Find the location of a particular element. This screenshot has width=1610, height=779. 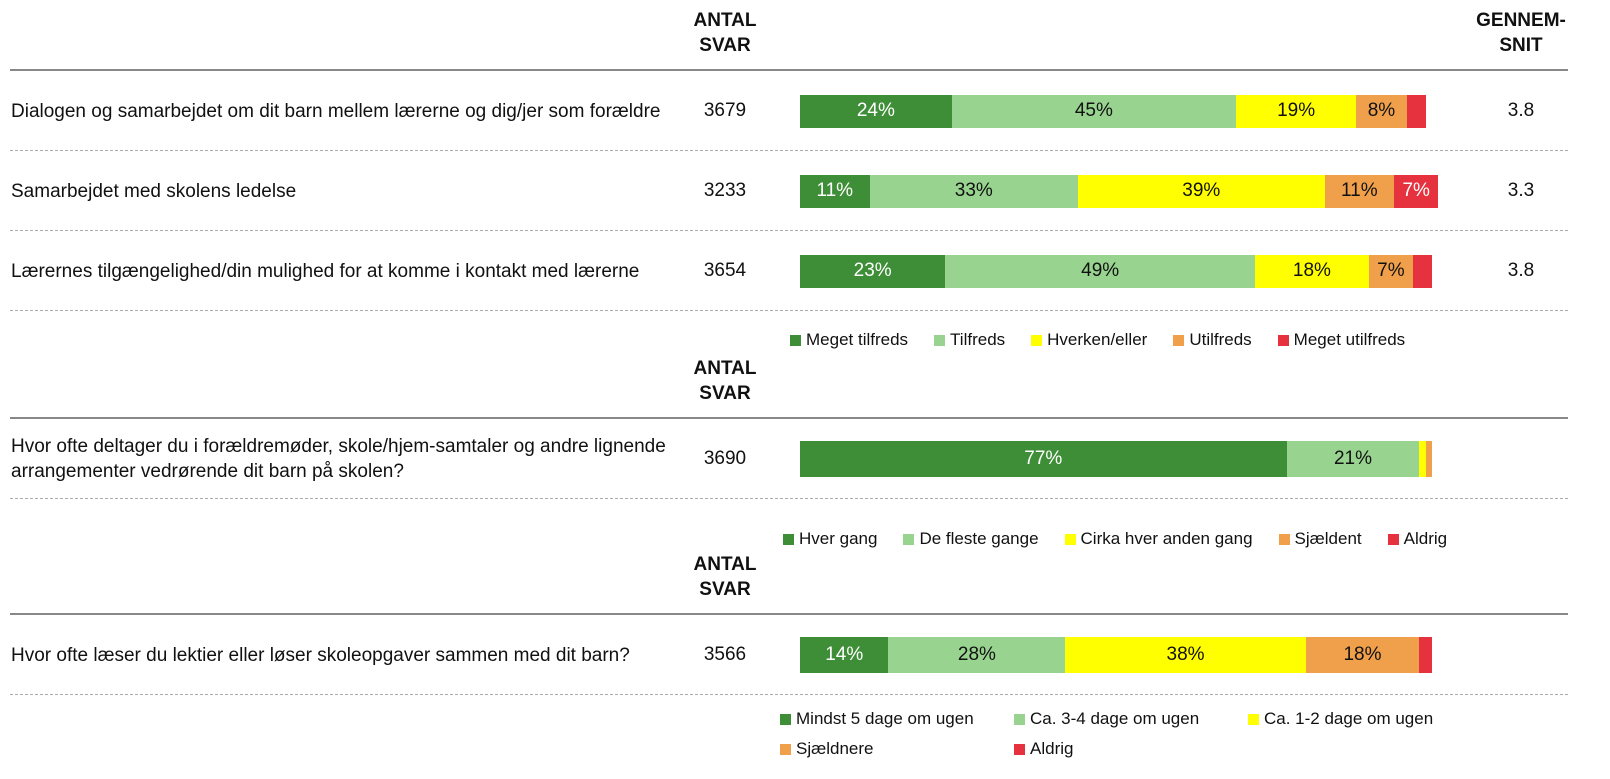

legend-label: Hverken/eller is located at coordinates (1097, 339).